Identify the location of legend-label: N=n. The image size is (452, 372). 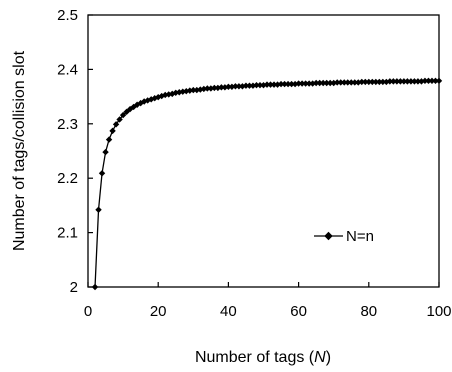
(360, 236).